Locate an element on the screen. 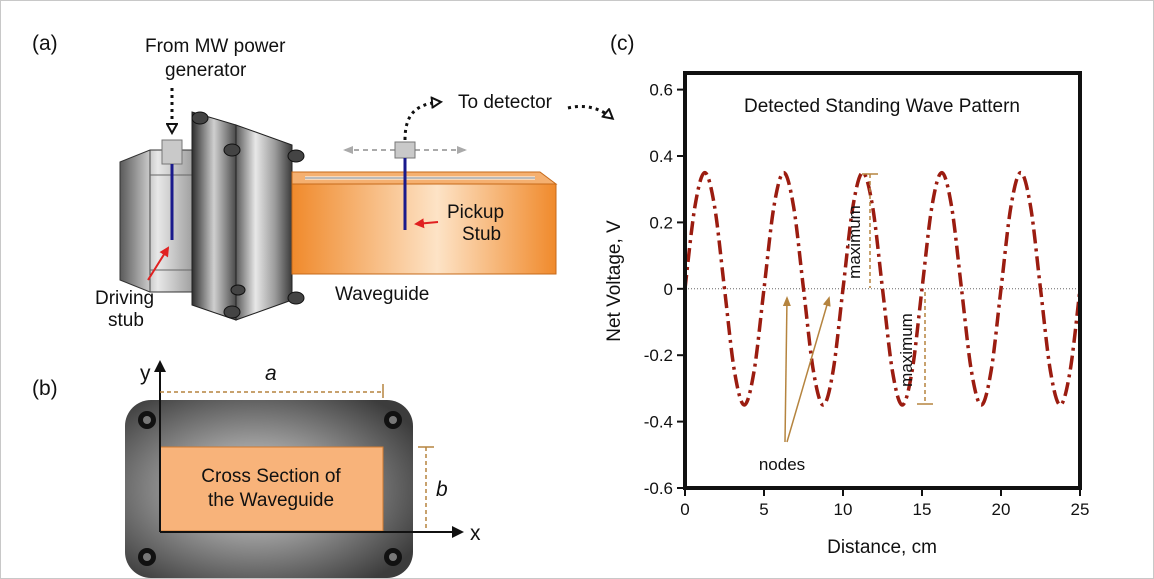  cross-section is located at coordinates (271, 489).